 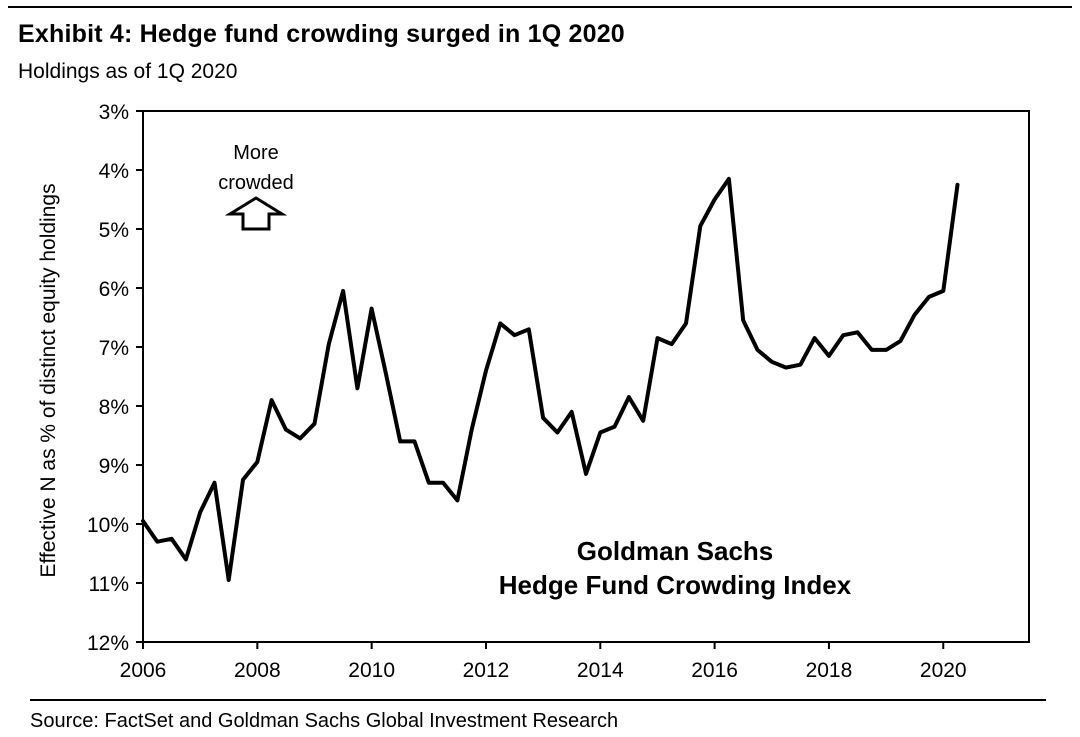 I want to click on chart-subtitle: Holdings as of 1Q 2020, so click(x=128, y=71).